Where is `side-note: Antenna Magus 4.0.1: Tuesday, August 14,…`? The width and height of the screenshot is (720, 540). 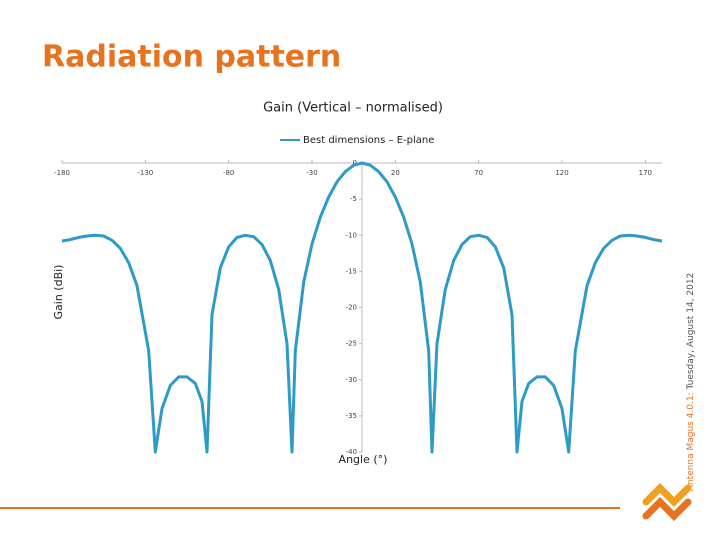 side-note: Antenna Magus 4.0.1: Tuesday, August 14,… is located at coordinates (691, 382).